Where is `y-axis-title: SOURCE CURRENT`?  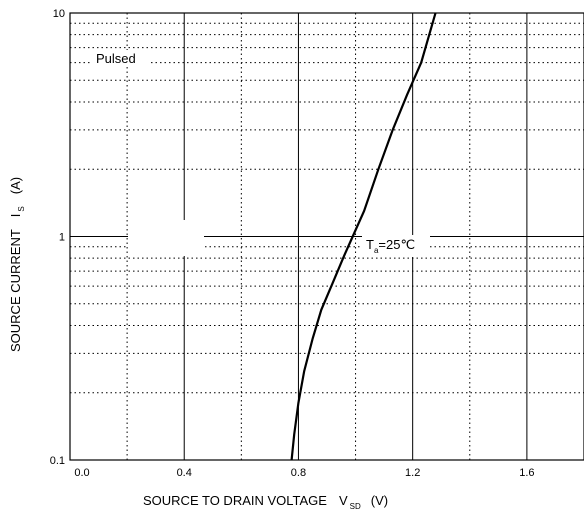
y-axis-title: SOURCE CURRENT is located at coordinates (15, 290).